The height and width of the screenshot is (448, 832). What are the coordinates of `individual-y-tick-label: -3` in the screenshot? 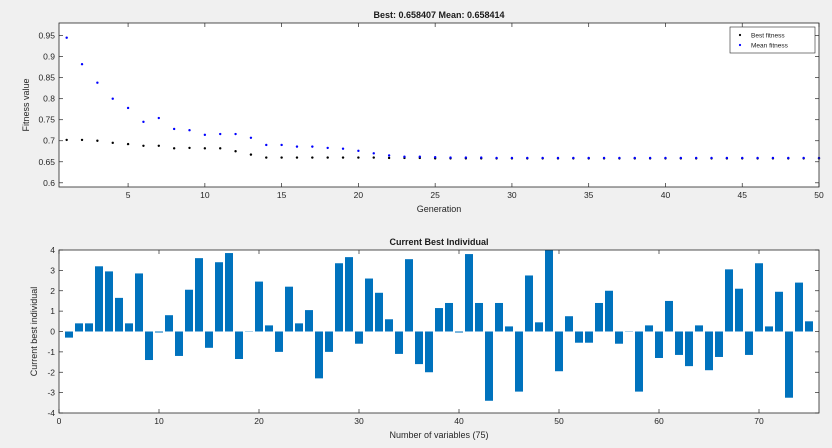 It's located at (51, 393).